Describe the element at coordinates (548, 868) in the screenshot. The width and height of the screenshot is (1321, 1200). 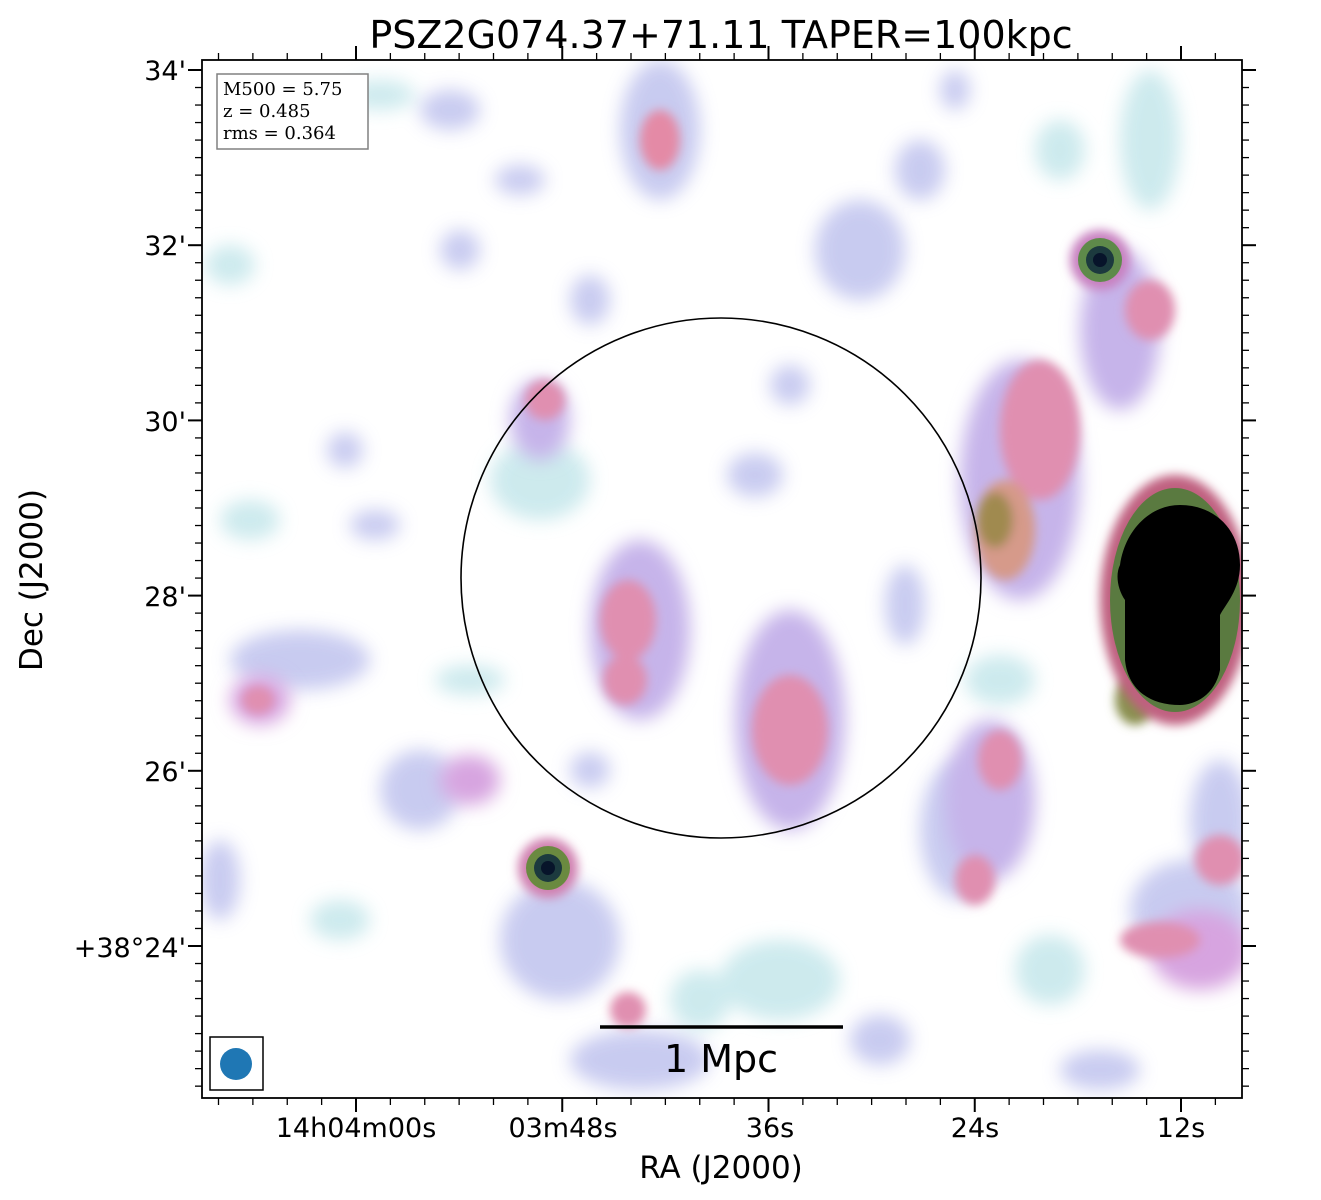
I see `compact-source-south` at that location.